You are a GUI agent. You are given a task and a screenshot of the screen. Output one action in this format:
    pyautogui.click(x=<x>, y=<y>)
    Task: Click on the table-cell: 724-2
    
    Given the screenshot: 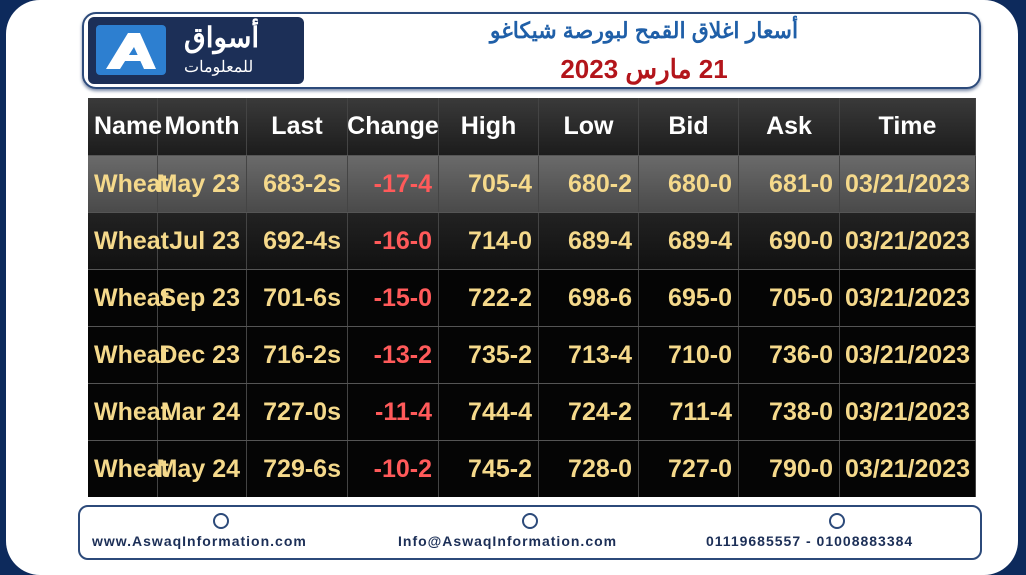 What is the action you would take?
    pyautogui.click(x=589, y=412)
    